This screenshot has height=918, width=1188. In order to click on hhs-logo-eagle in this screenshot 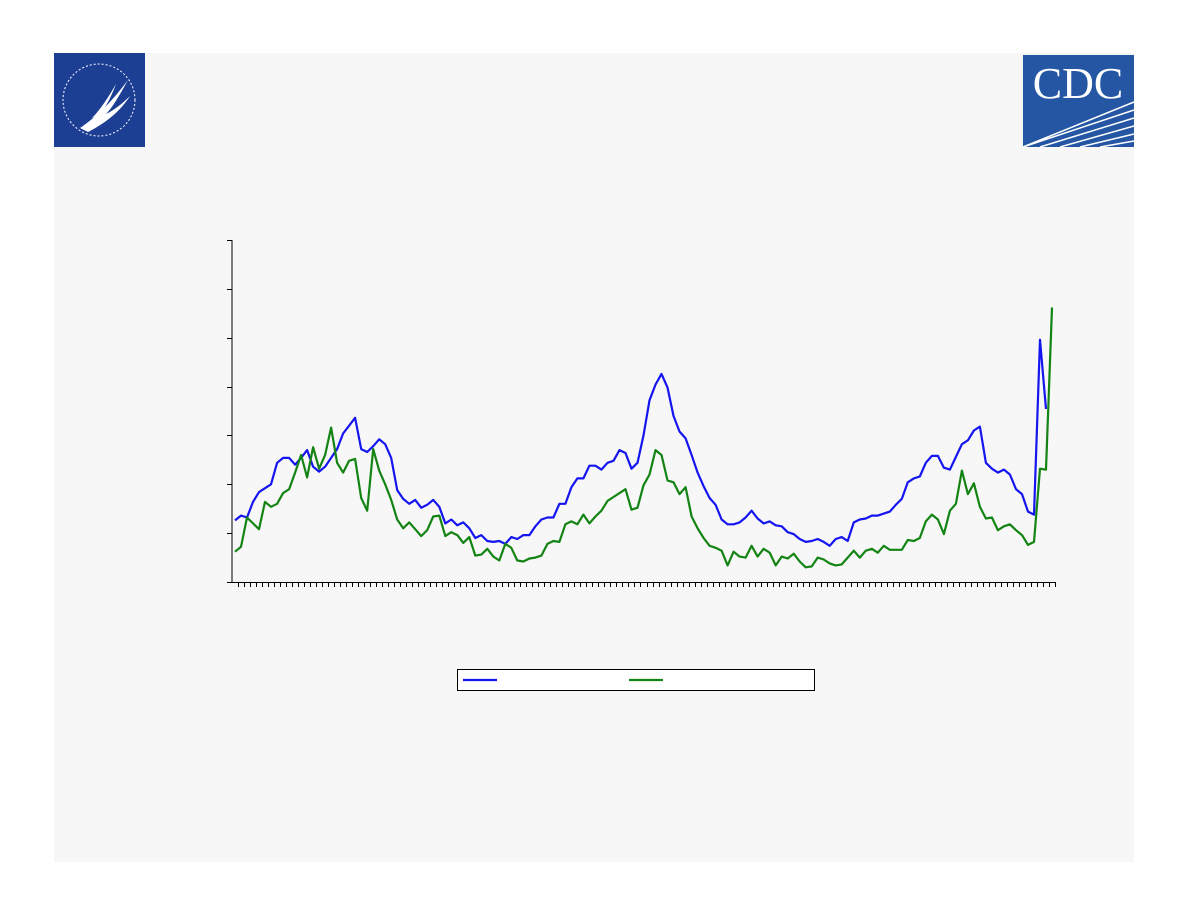, I will do `click(105, 106)`.